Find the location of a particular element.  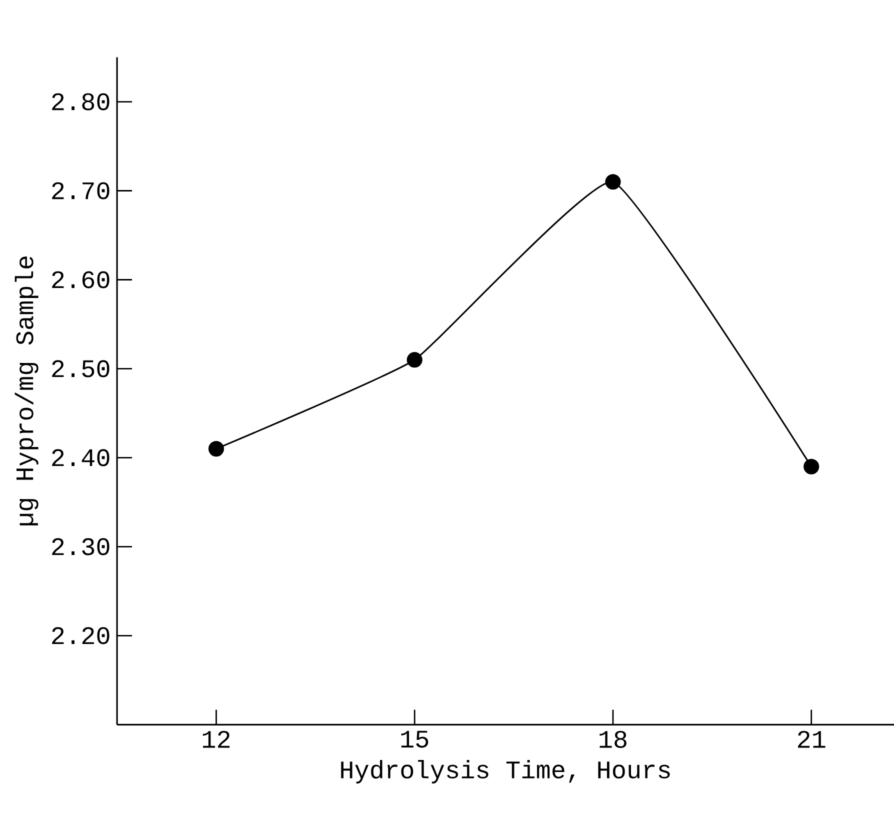

x-tick-label: 18 is located at coordinates (613, 739).